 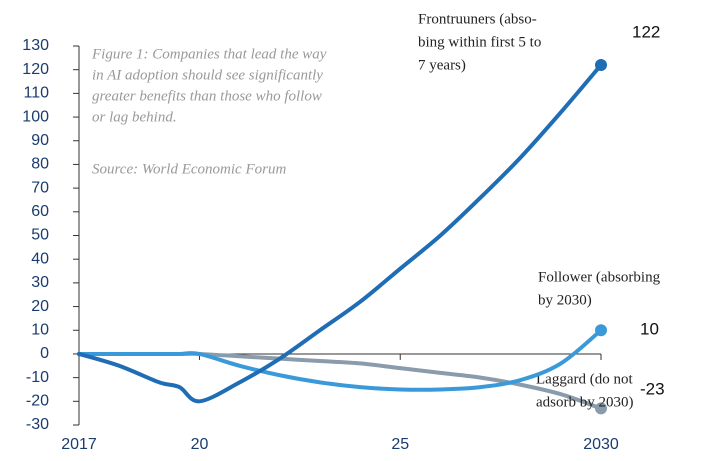 I want to click on series-label: Follower (absorbing, so click(x=599, y=277).